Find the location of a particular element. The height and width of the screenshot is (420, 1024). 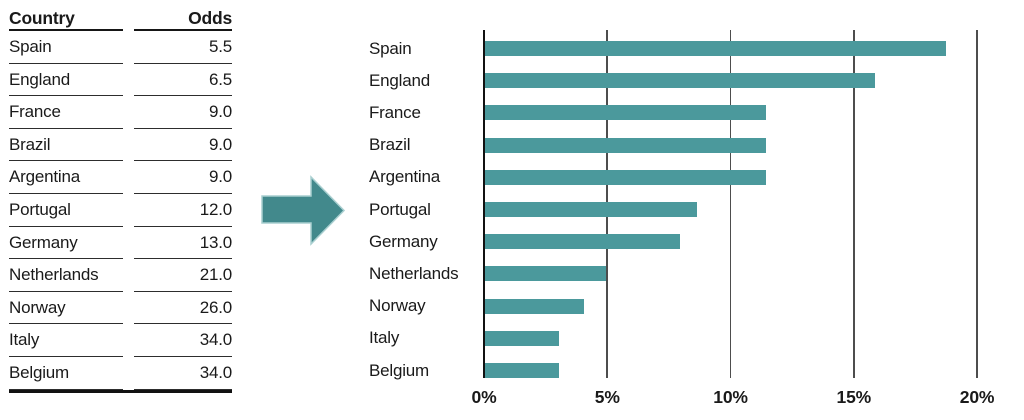

table-row: Brazil 9.0 is located at coordinates (120, 145).